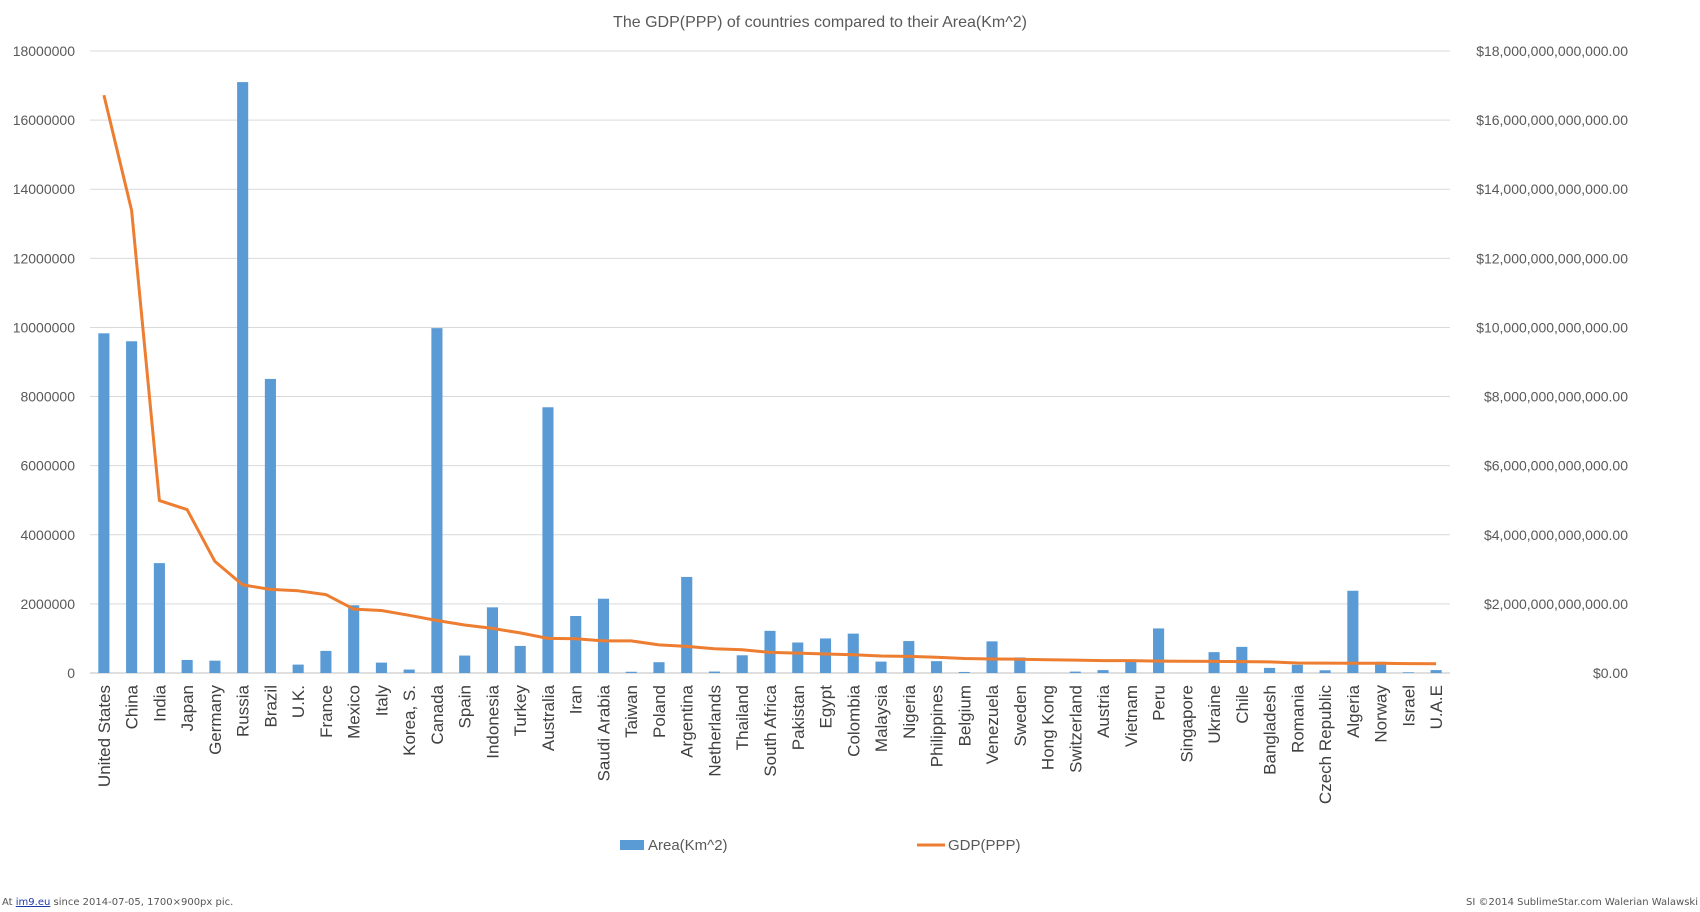  I want to click on x-tick-label: Canada, so click(437, 714).